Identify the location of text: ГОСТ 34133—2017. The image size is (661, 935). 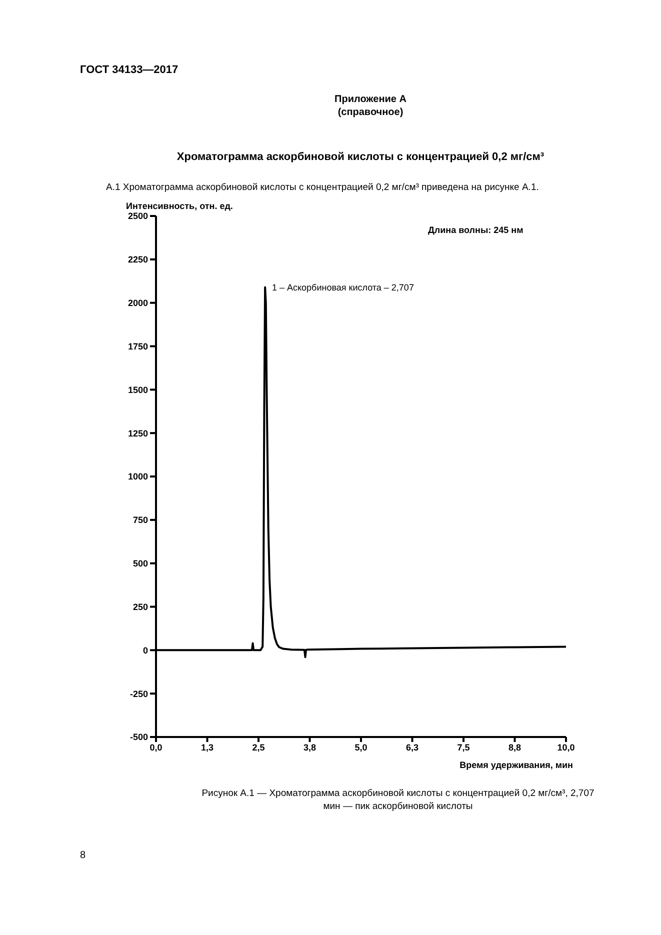
(129, 70).